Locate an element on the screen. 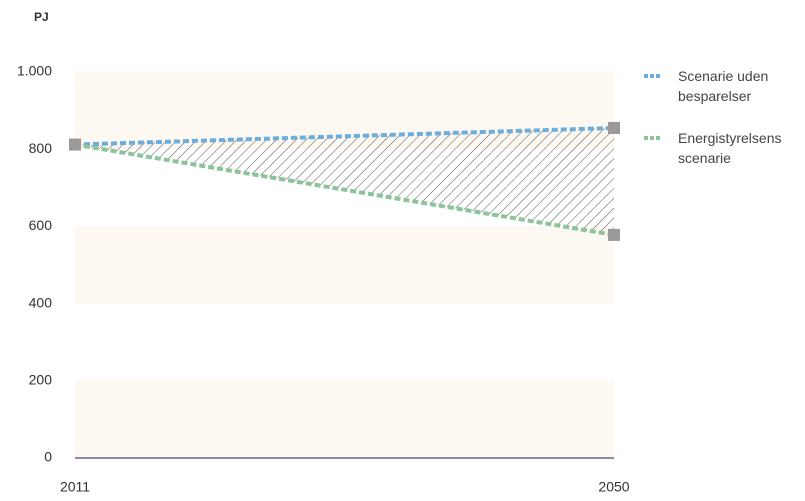  y-tick-label: 0 is located at coordinates (48, 457).